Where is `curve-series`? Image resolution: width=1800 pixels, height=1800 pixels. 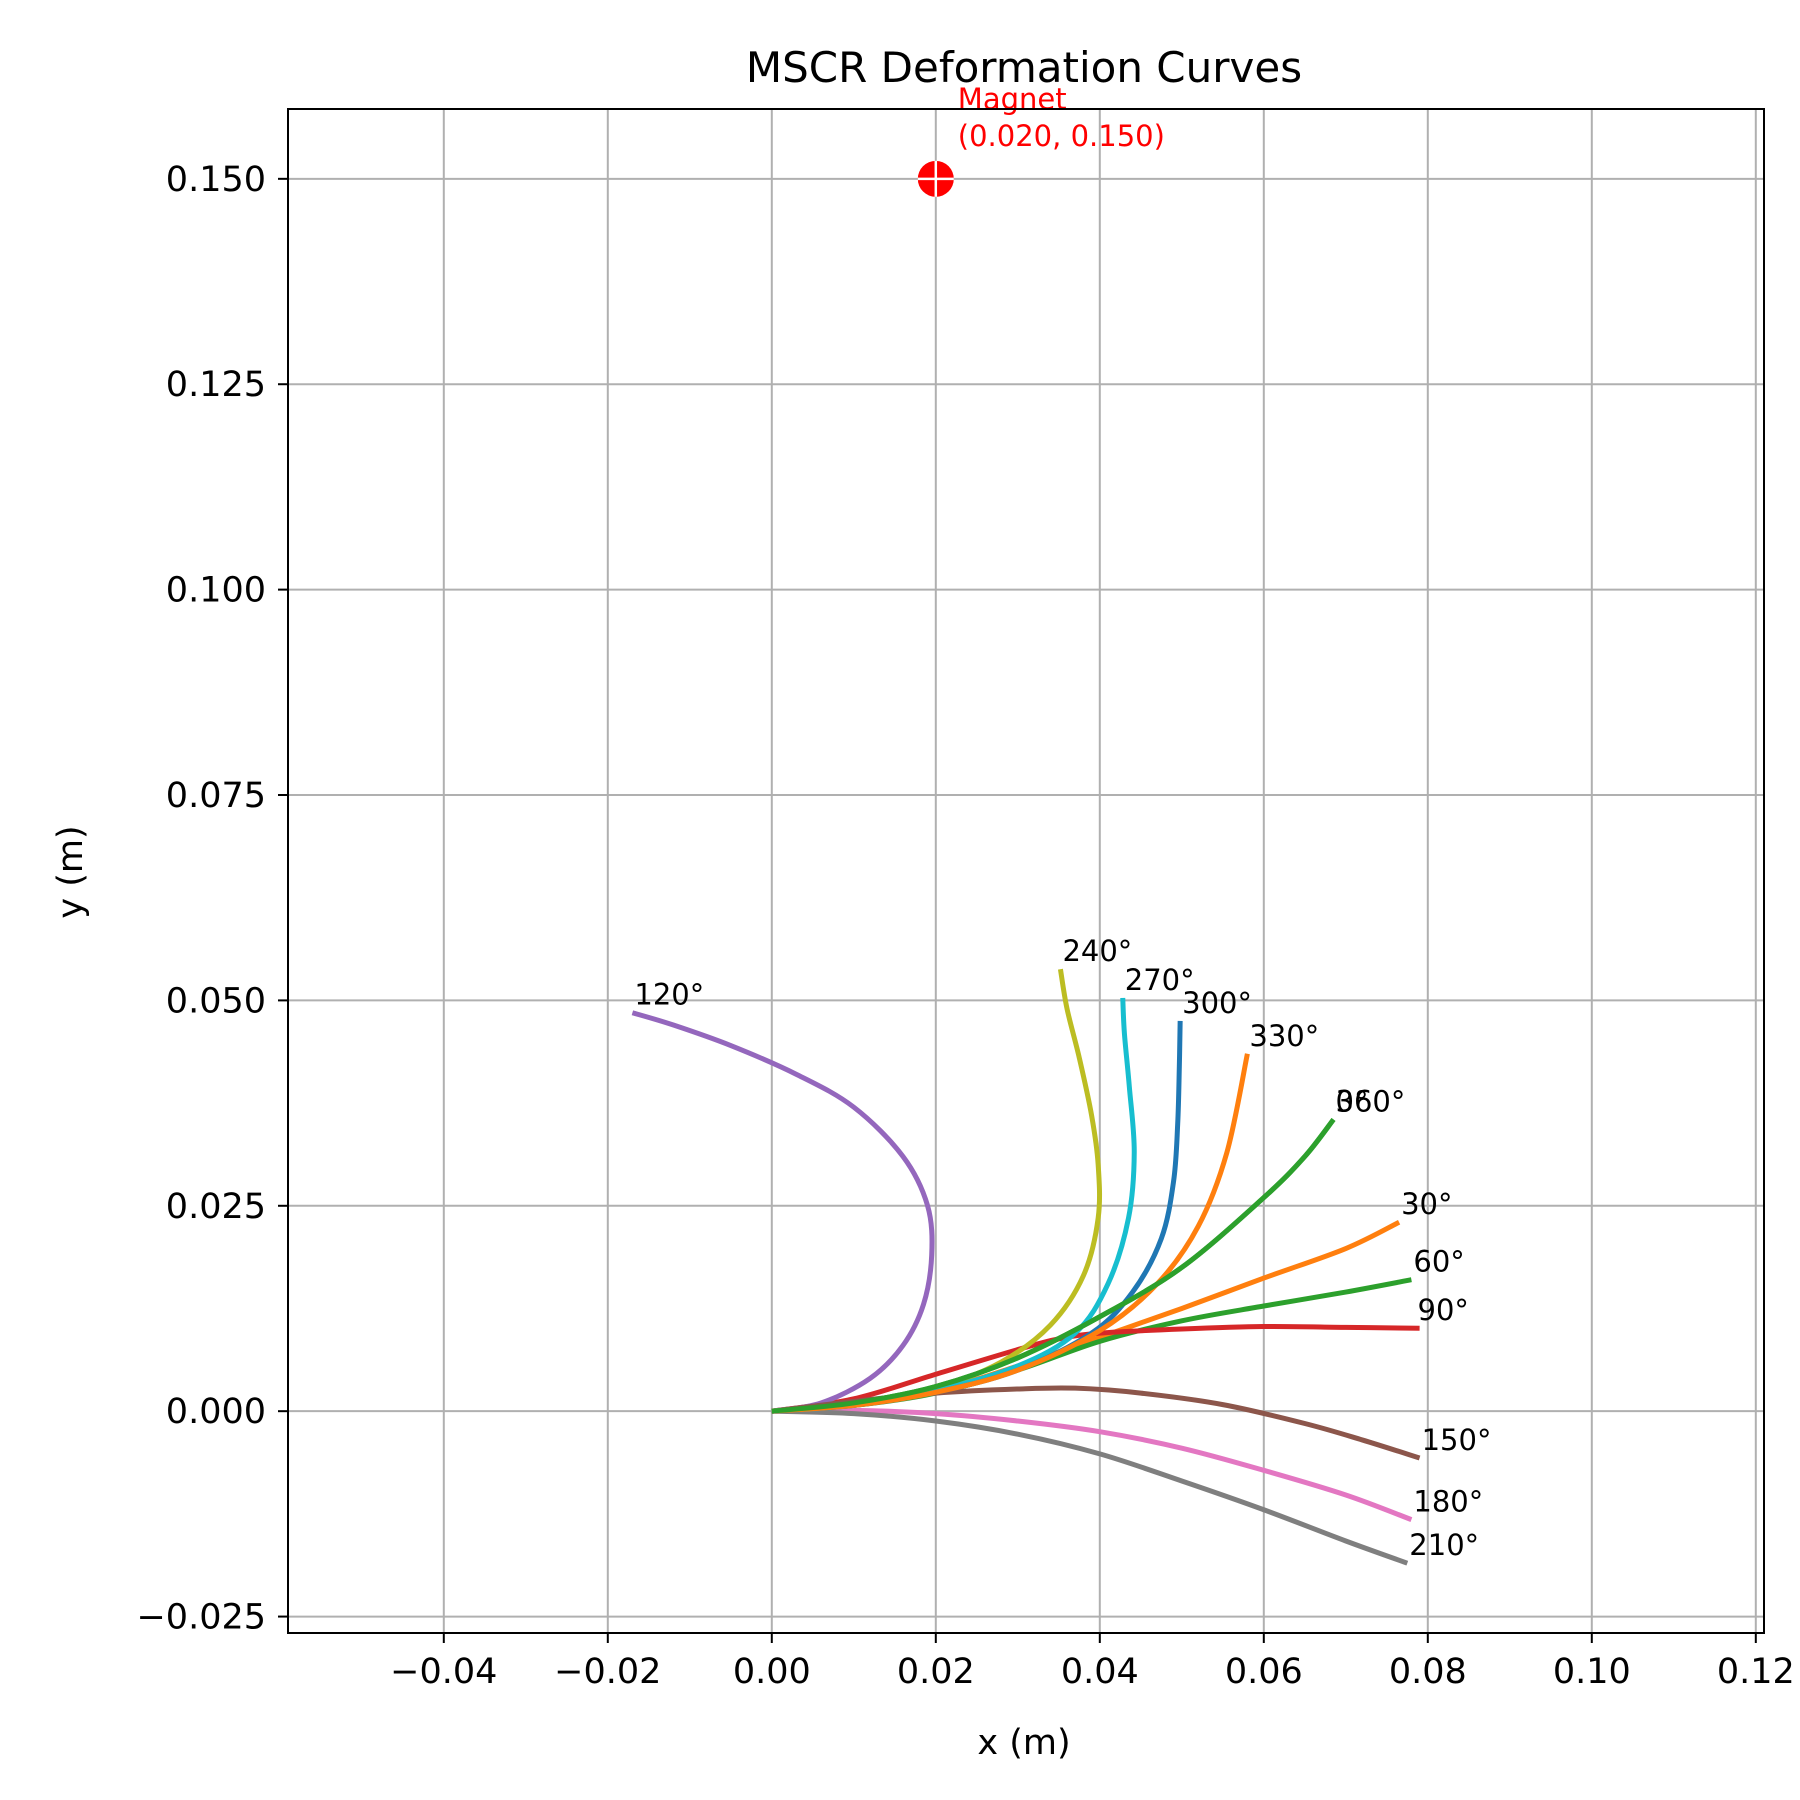 curve-series is located at coordinates (1026, 1267).